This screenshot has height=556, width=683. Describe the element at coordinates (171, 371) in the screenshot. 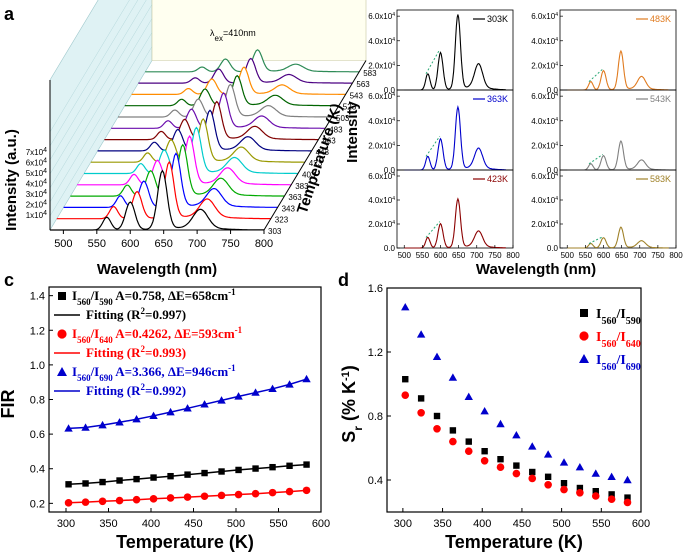

I see `legend-params: A=3.366, ΔE=946cm` at that location.